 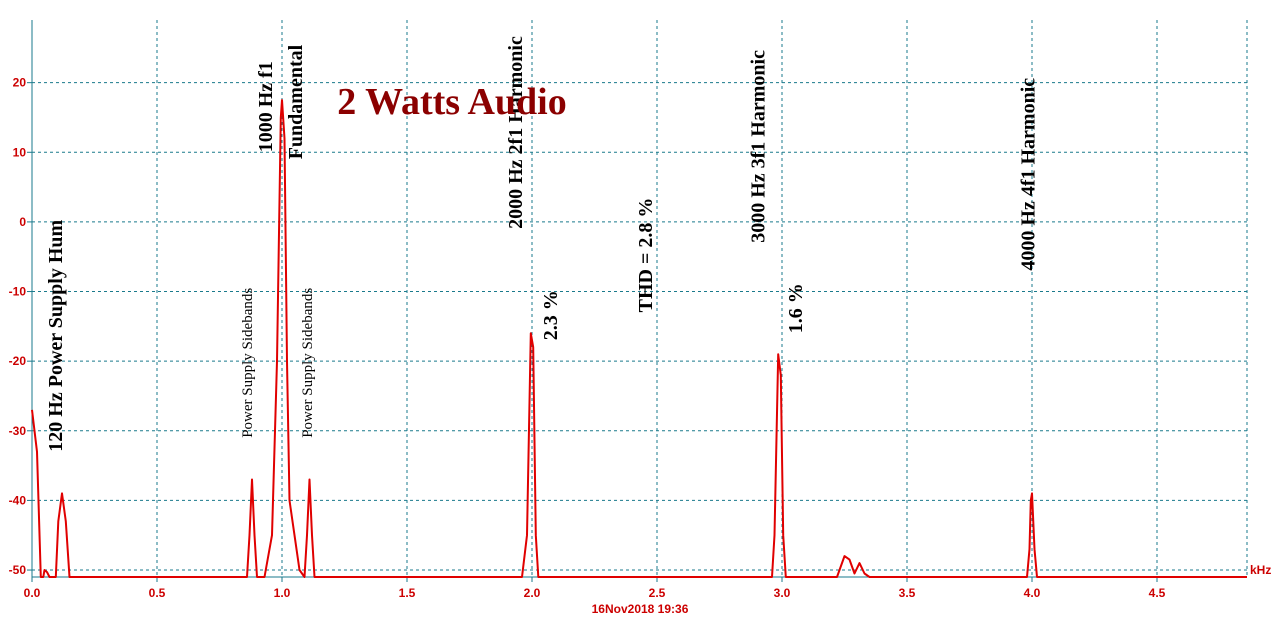 I want to click on x-tick-label: 1.0, so click(x=282, y=593).